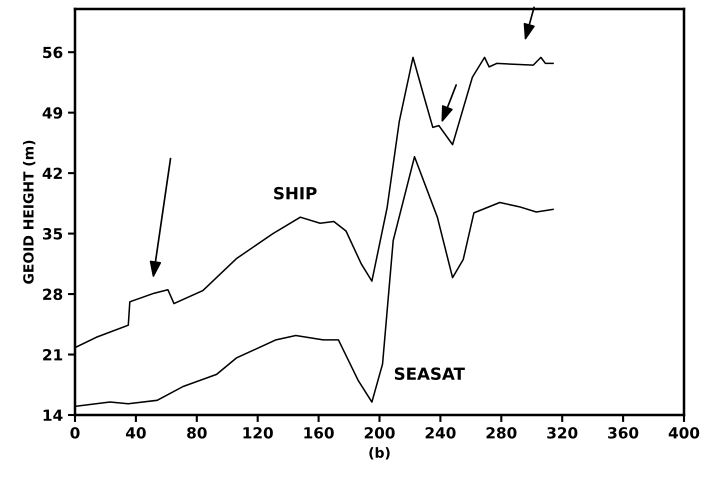  What do you see at coordinates (319, 433) in the screenshot?
I see `x-tick-label: 160` at bounding box center [319, 433].